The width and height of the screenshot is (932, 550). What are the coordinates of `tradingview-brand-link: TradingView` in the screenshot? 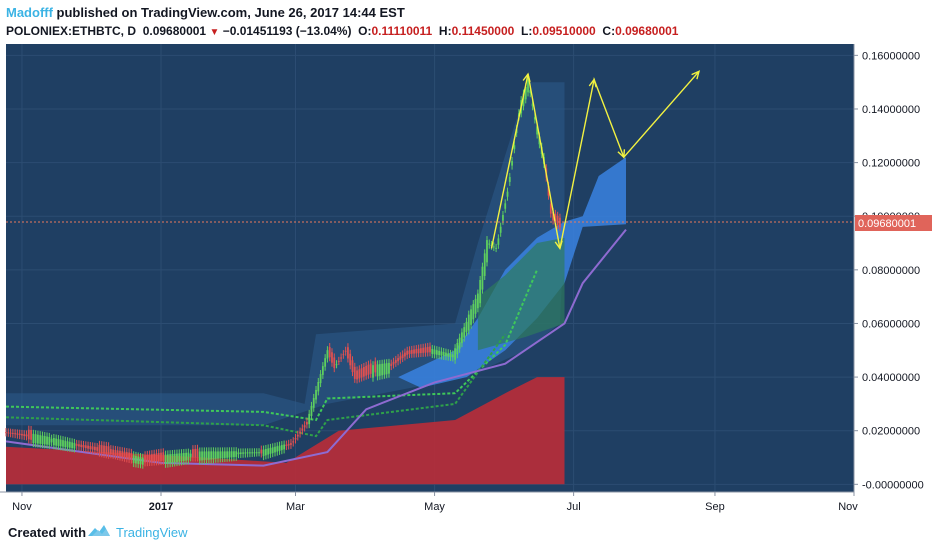 It's located at (152, 532).